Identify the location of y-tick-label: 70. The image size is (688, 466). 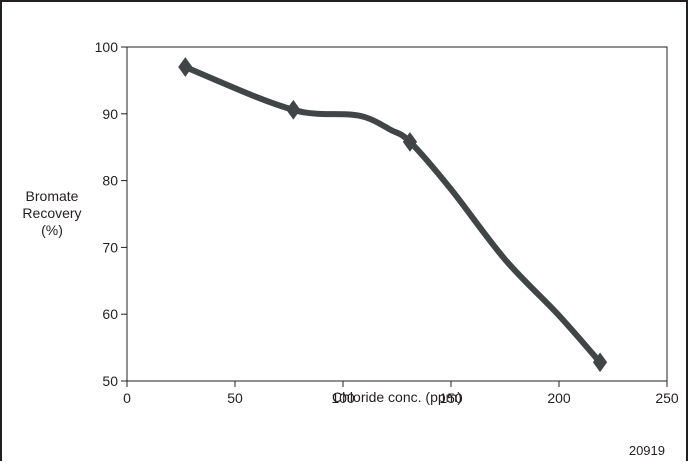
(110, 247).